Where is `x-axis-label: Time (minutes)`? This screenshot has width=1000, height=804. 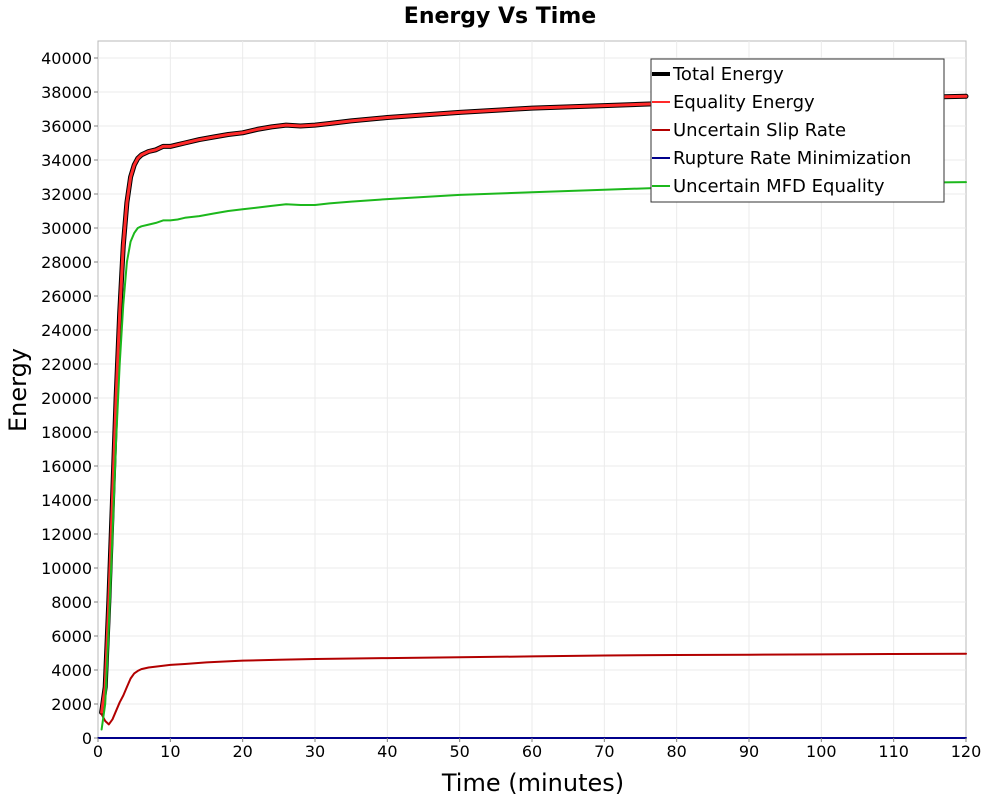
x-axis-label: Time (minutes) is located at coordinates (532, 783).